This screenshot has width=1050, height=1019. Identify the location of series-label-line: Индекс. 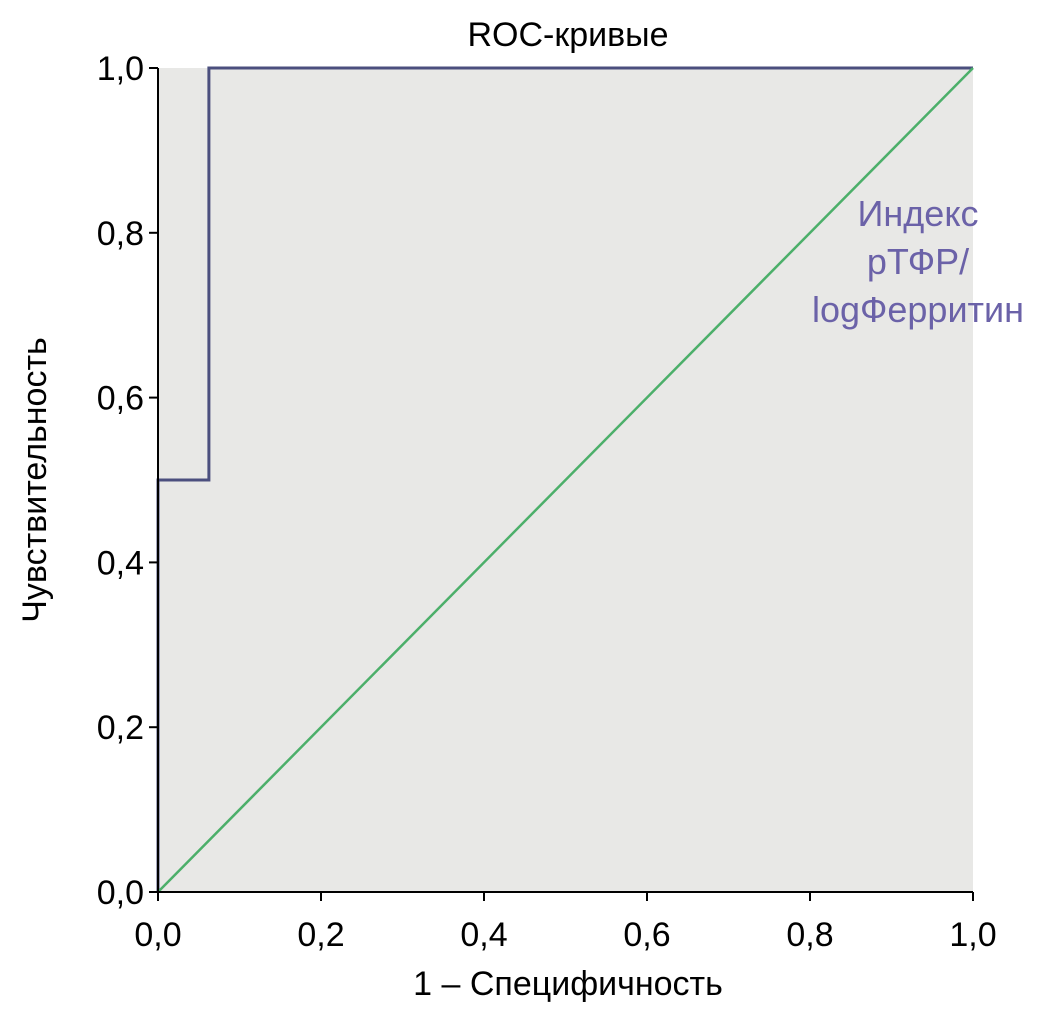
(918, 213).